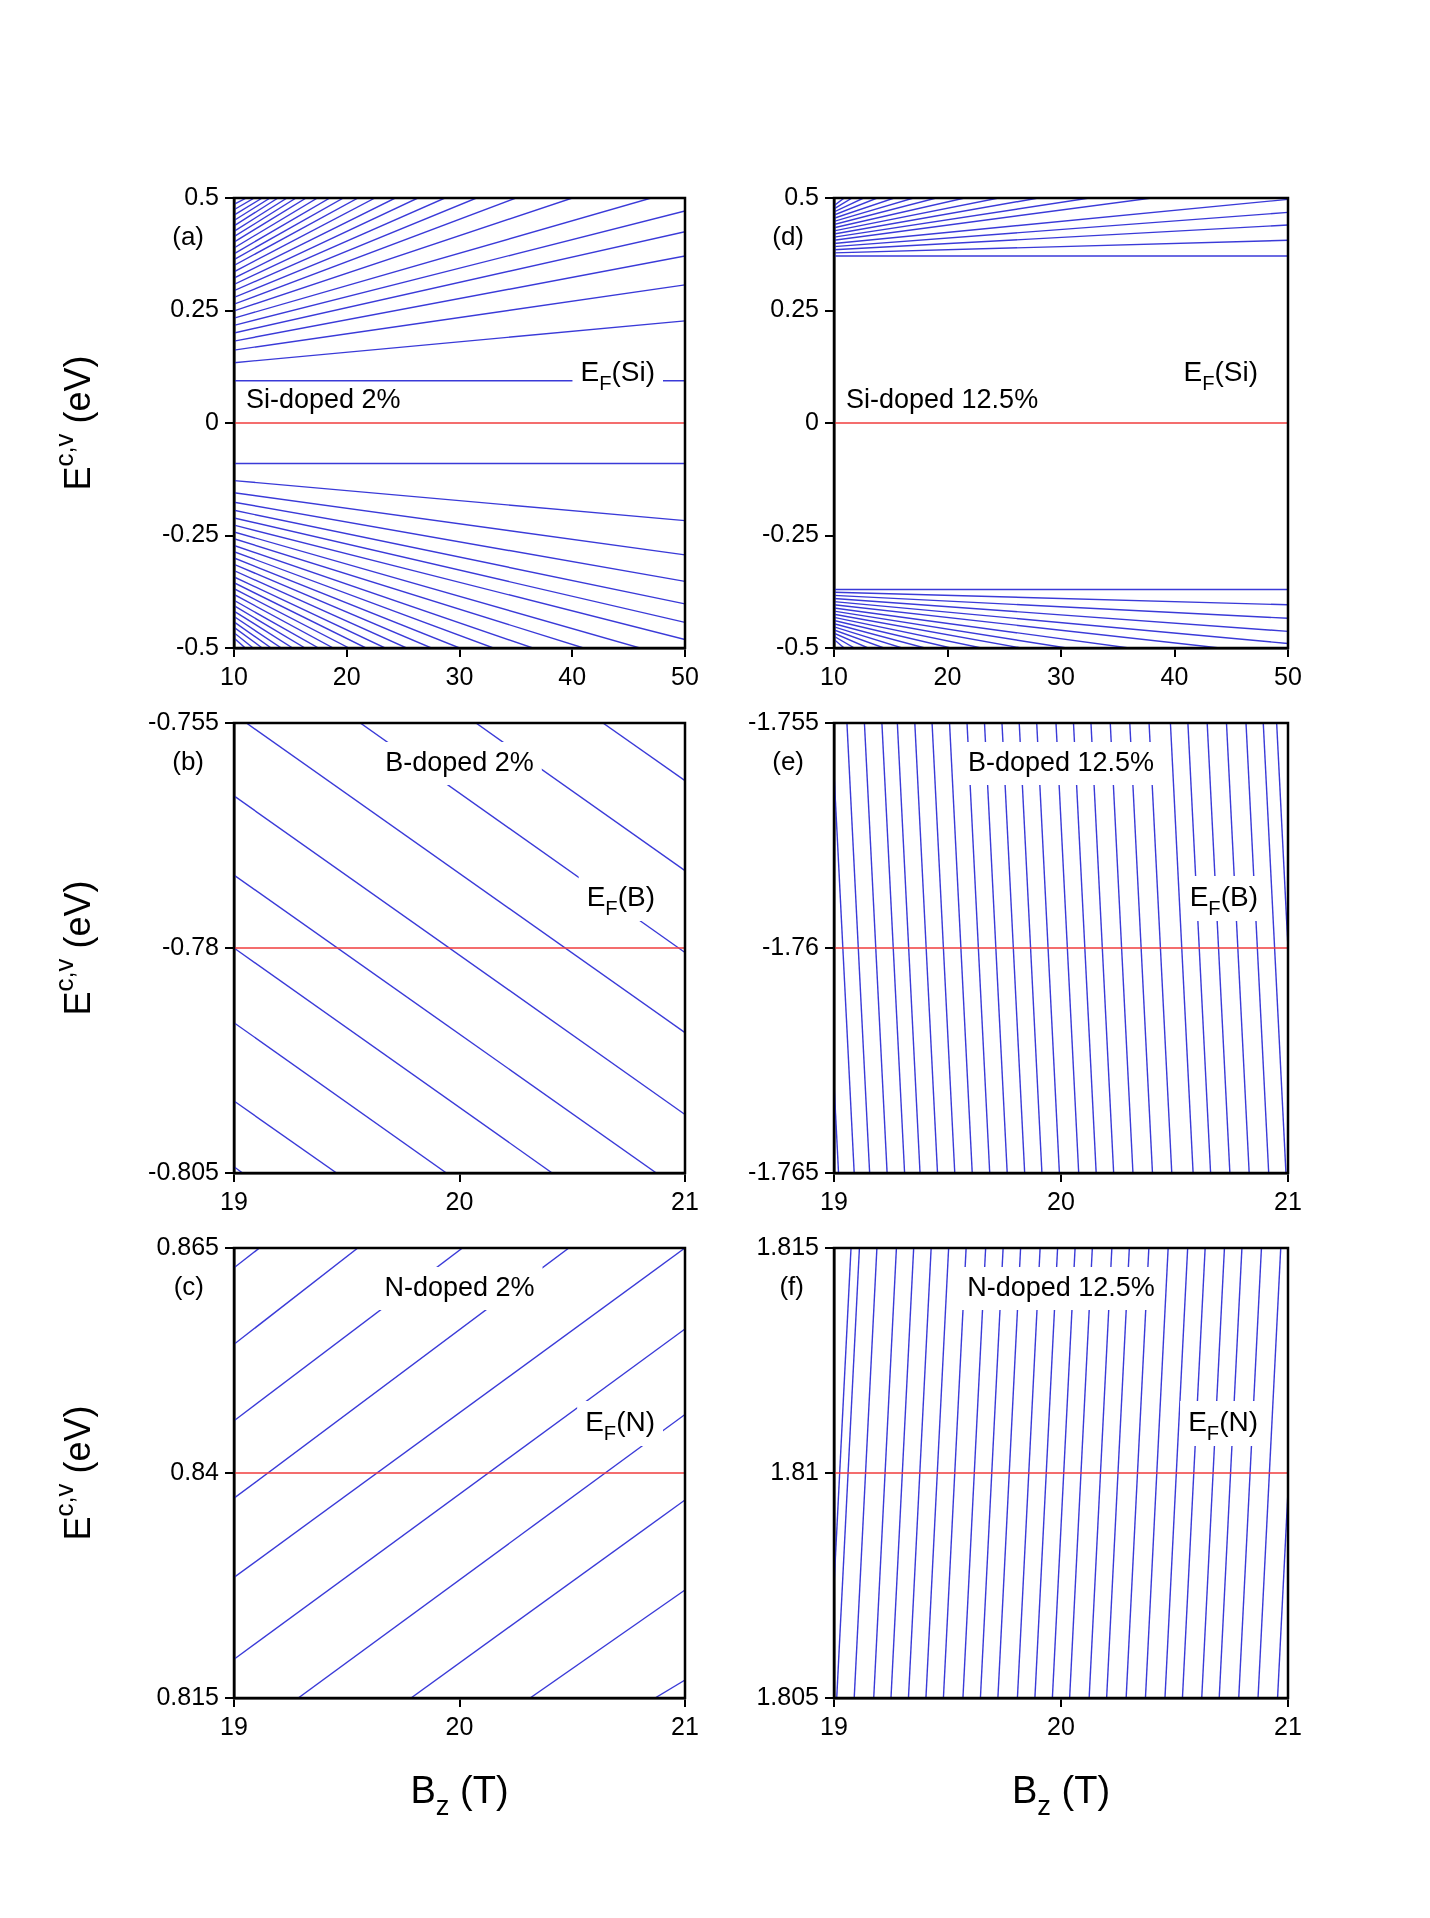  I want to click on text: (d), so click(788, 236).